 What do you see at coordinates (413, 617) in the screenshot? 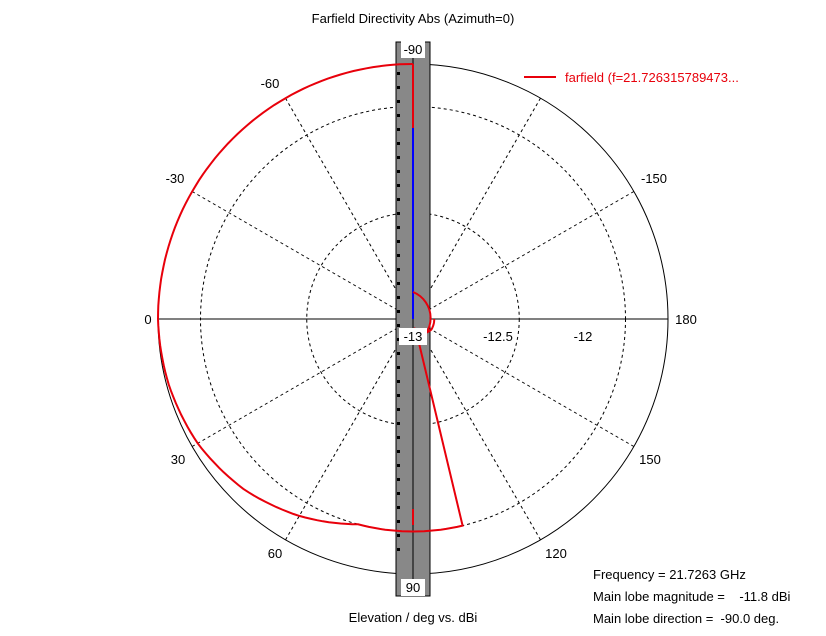
I see `x-axis-label: Elevation / deg vs. dBi` at bounding box center [413, 617].